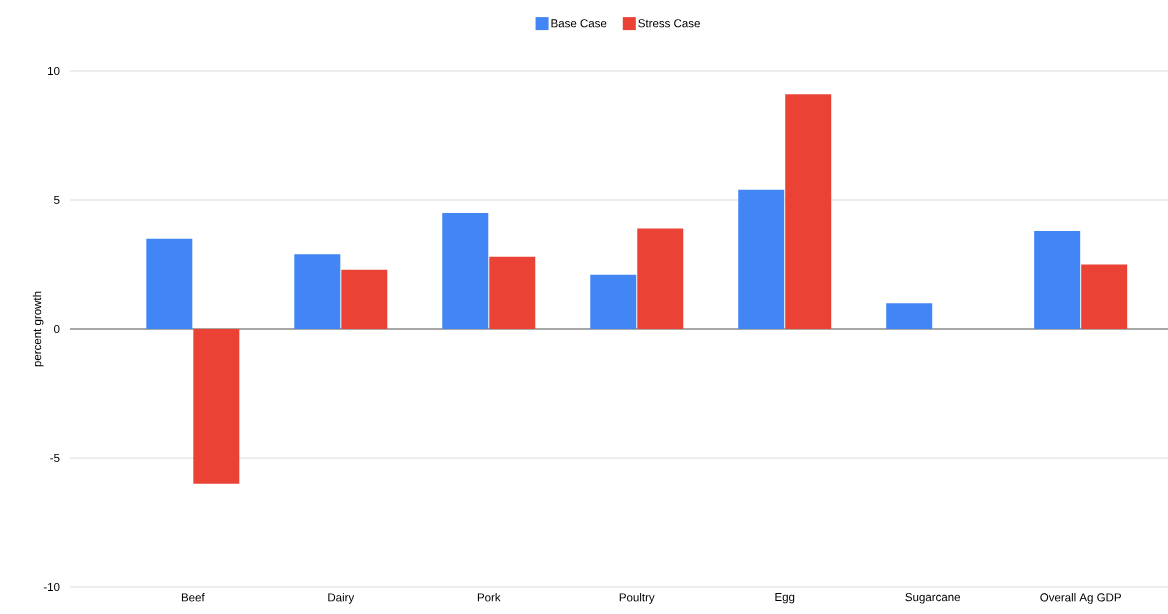 Image resolution: width=1168 pixels, height=614 pixels. What do you see at coordinates (637, 598) in the screenshot?
I see `x-tick-label: Poultry` at bounding box center [637, 598].